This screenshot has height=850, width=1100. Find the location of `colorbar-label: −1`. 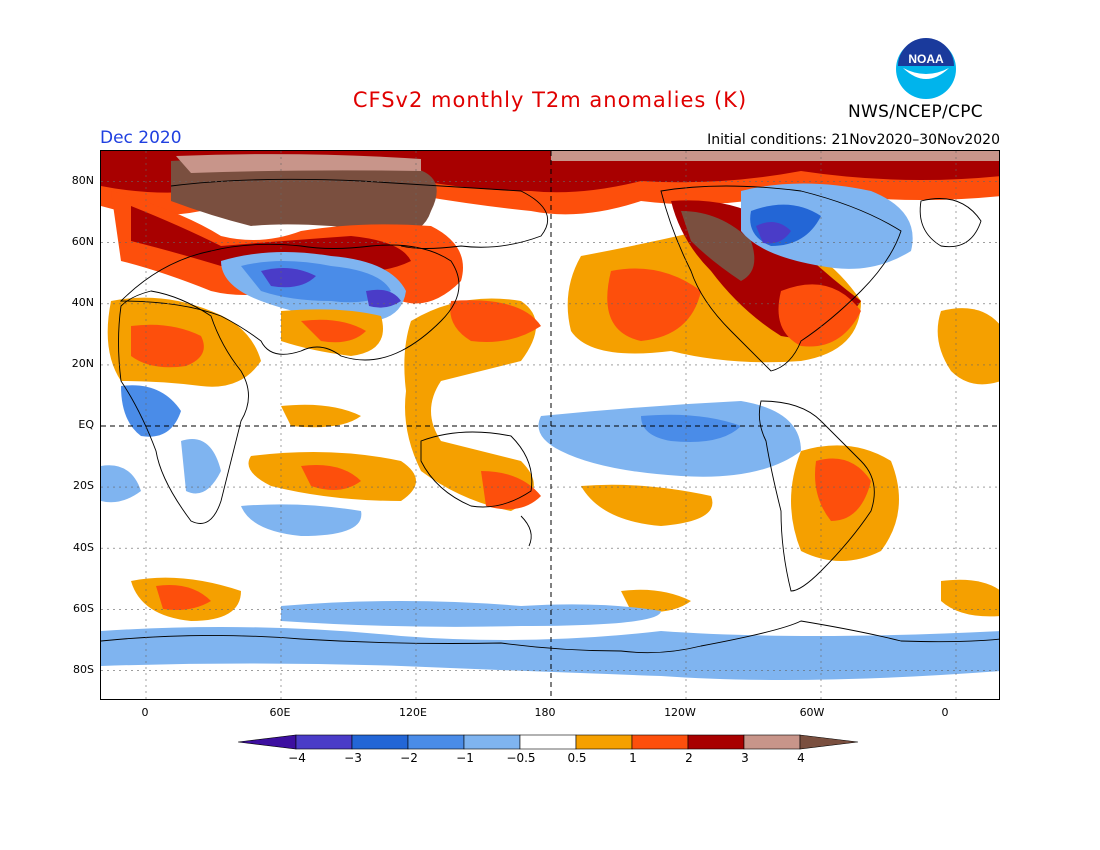

colorbar-label: −1 is located at coordinates (465, 758).